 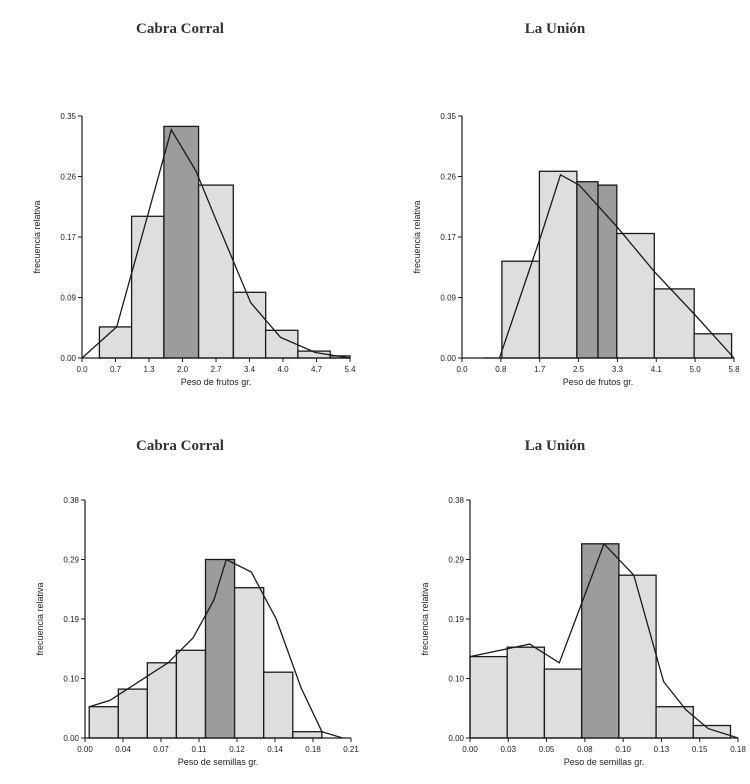 What do you see at coordinates (547, 749) in the screenshot?
I see `x-tick-label: 0.05` at bounding box center [547, 749].